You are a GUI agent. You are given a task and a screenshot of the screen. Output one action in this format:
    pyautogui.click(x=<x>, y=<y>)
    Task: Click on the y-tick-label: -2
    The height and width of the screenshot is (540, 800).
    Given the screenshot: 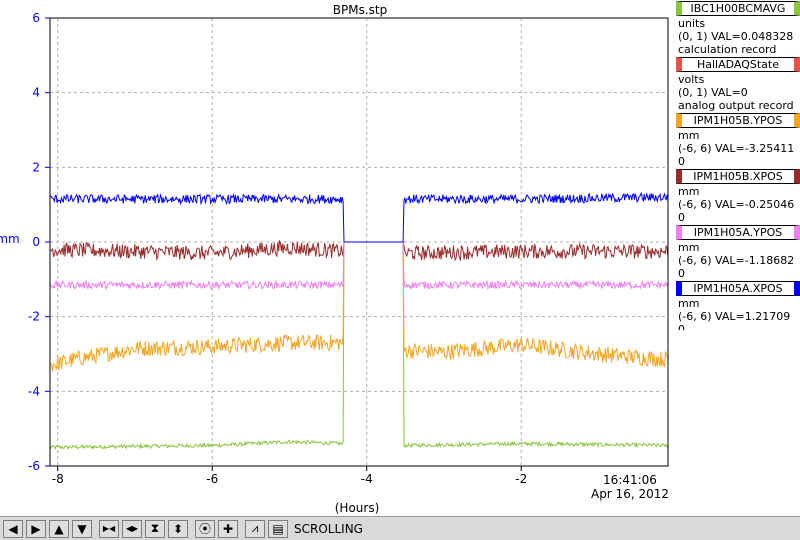 What is the action you would take?
    pyautogui.click(x=34, y=317)
    